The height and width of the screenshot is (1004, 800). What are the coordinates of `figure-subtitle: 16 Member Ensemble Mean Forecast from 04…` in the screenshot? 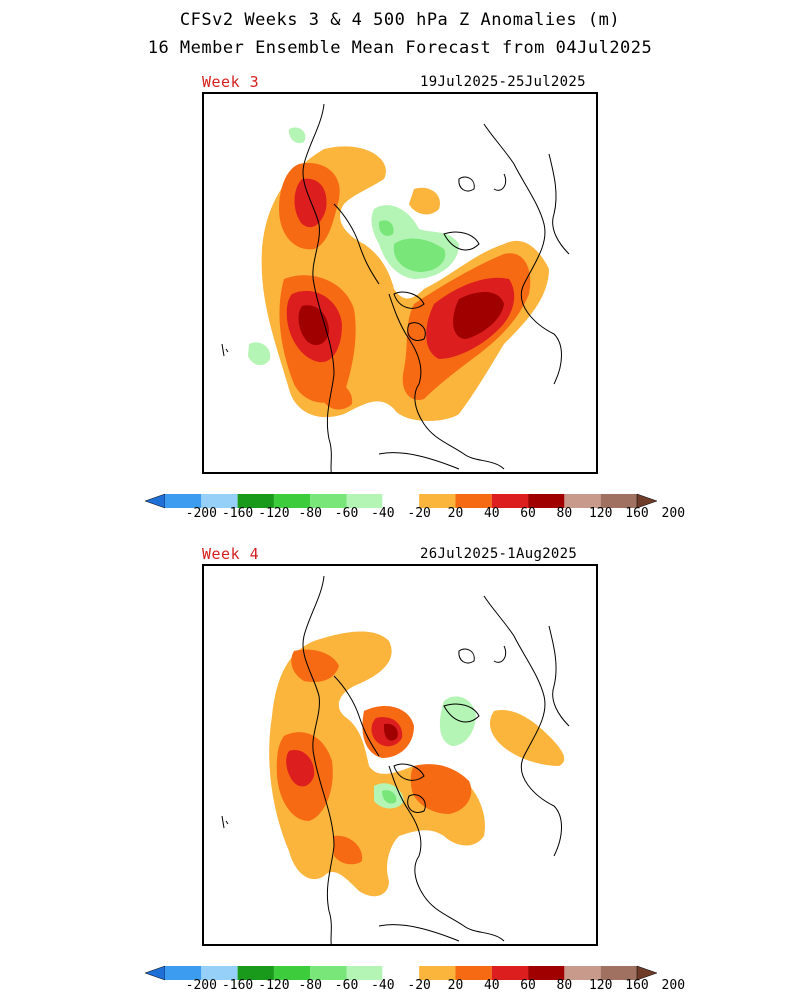 It's located at (400, 48).